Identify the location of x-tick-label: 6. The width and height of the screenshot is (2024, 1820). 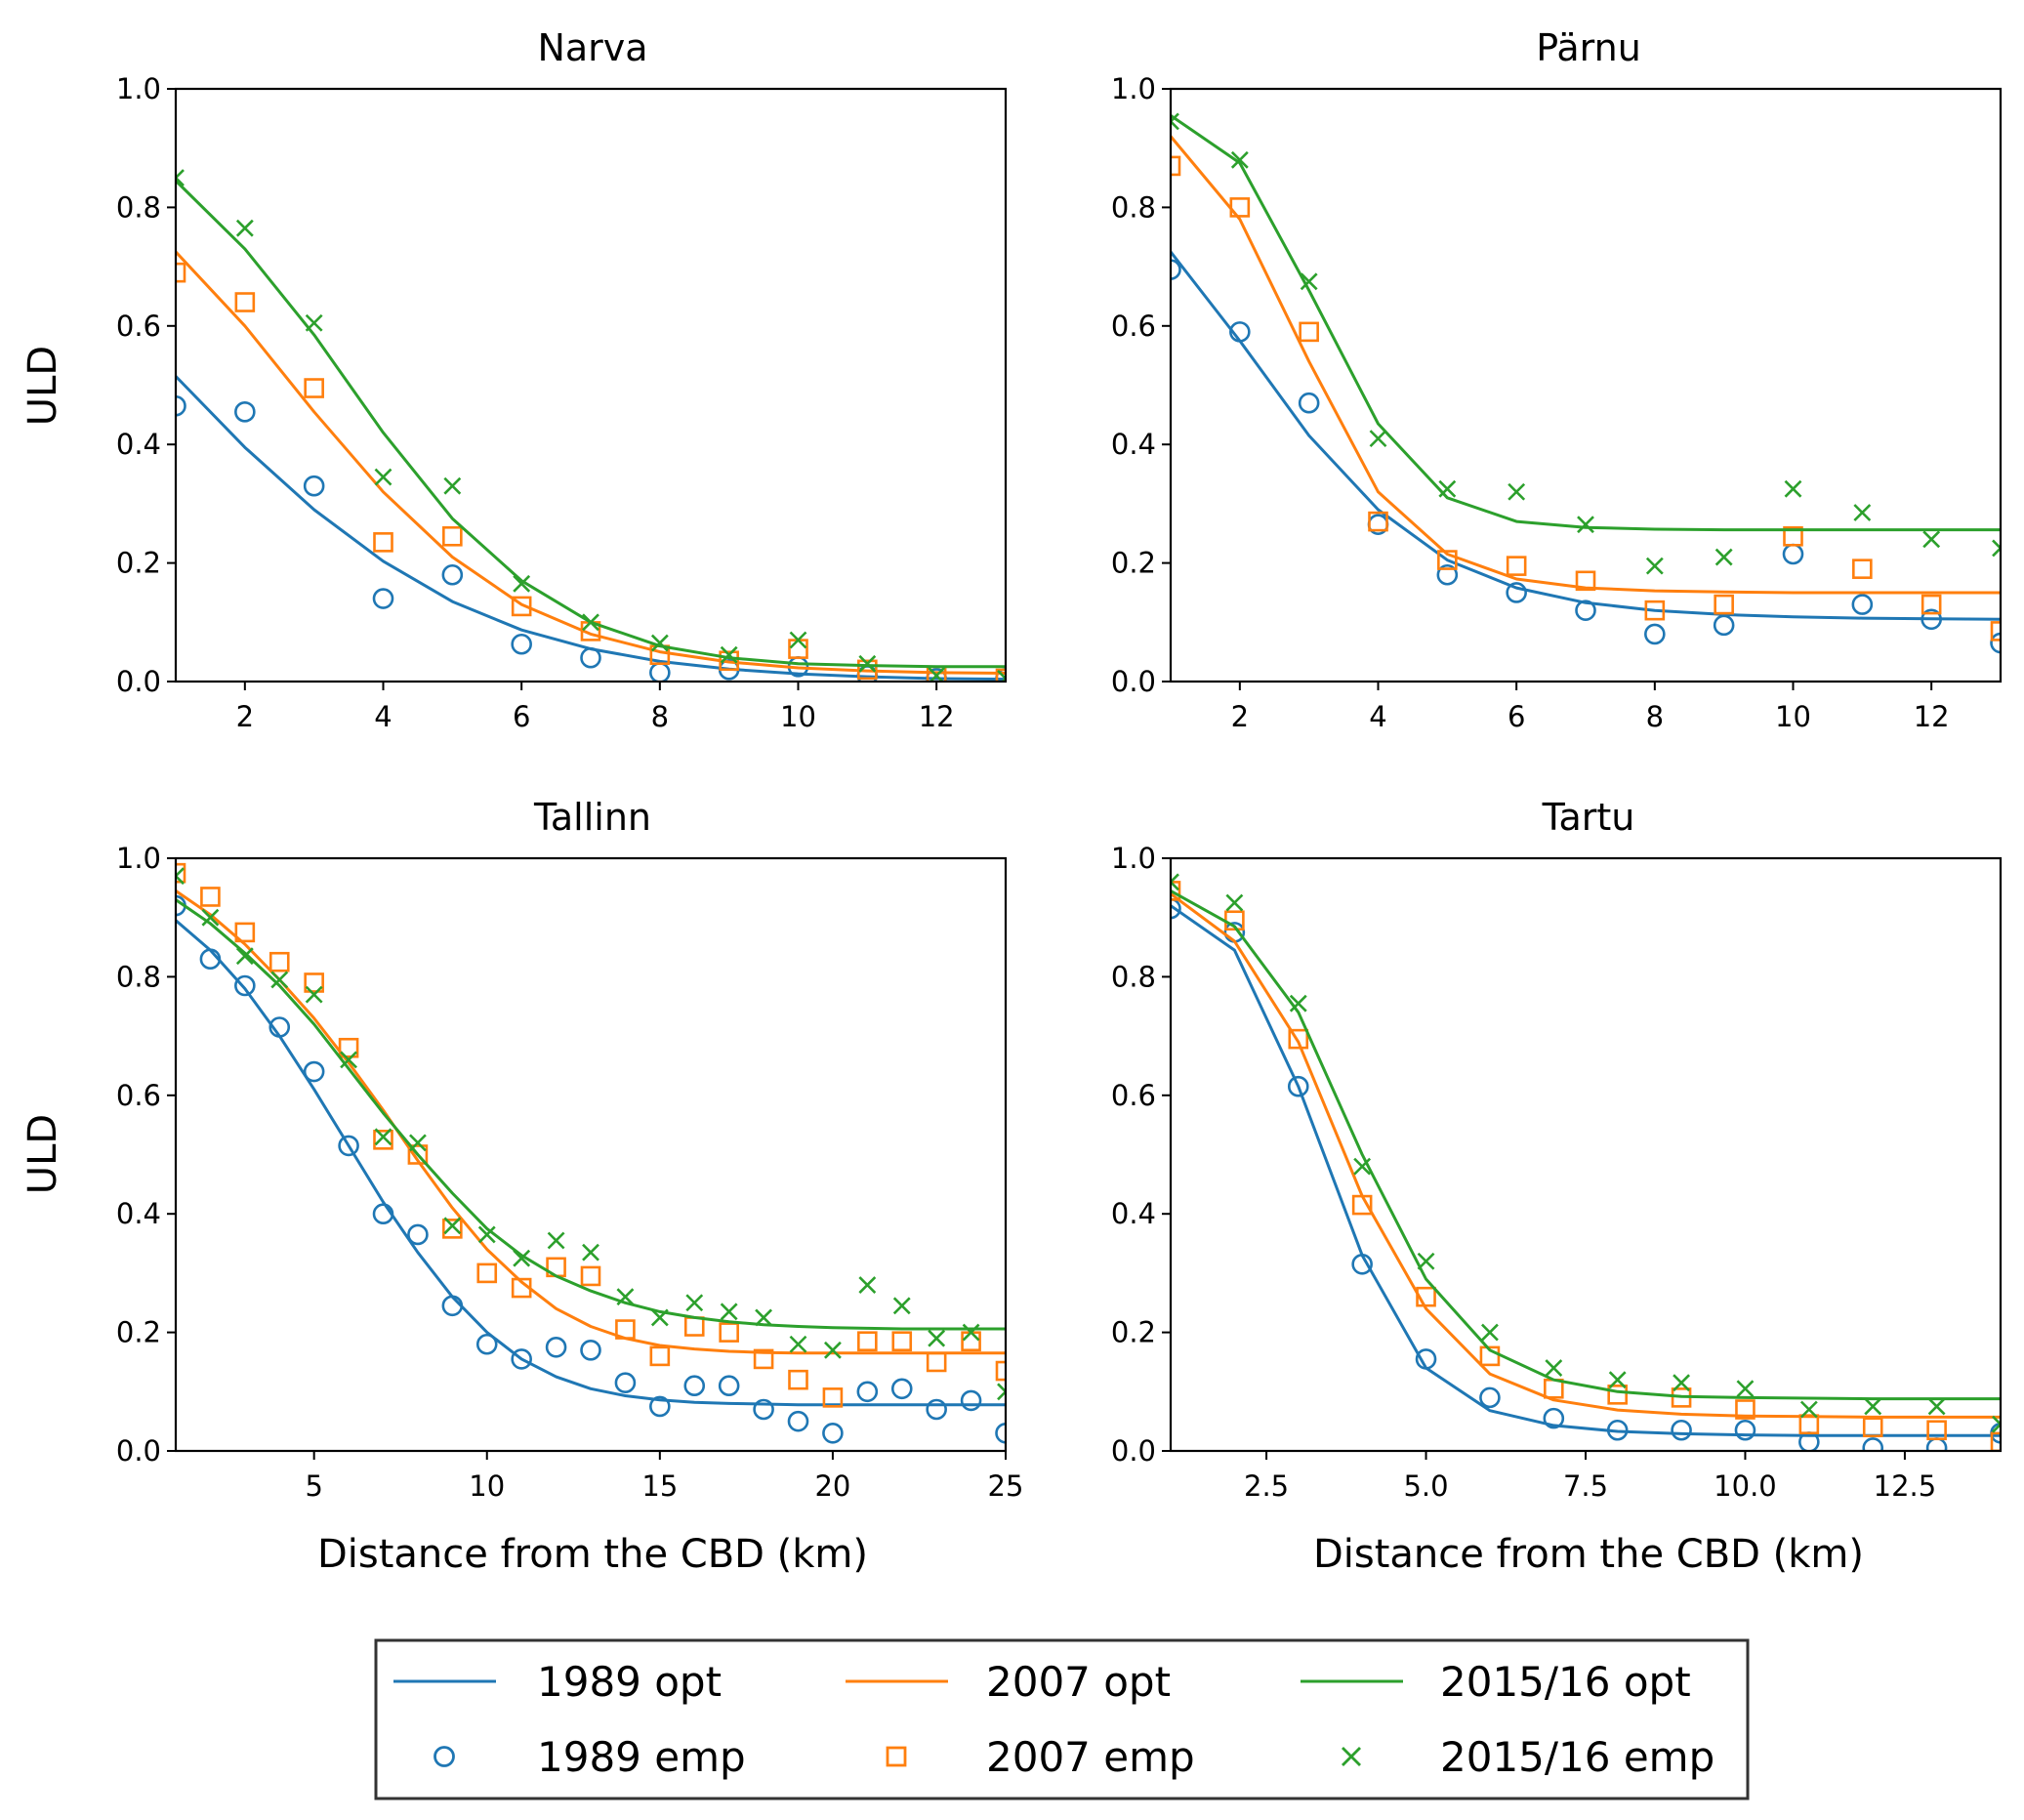
(1516, 716).